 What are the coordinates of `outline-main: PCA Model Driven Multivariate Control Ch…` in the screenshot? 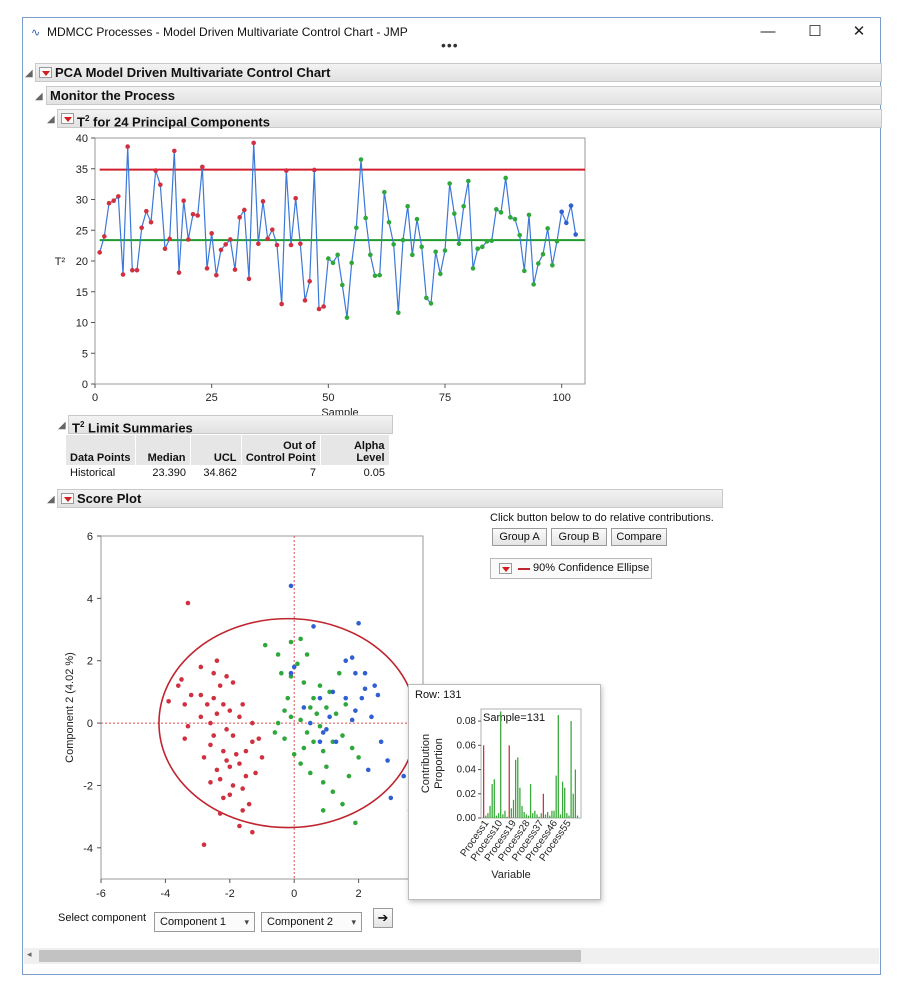 It's located at (458, 72).